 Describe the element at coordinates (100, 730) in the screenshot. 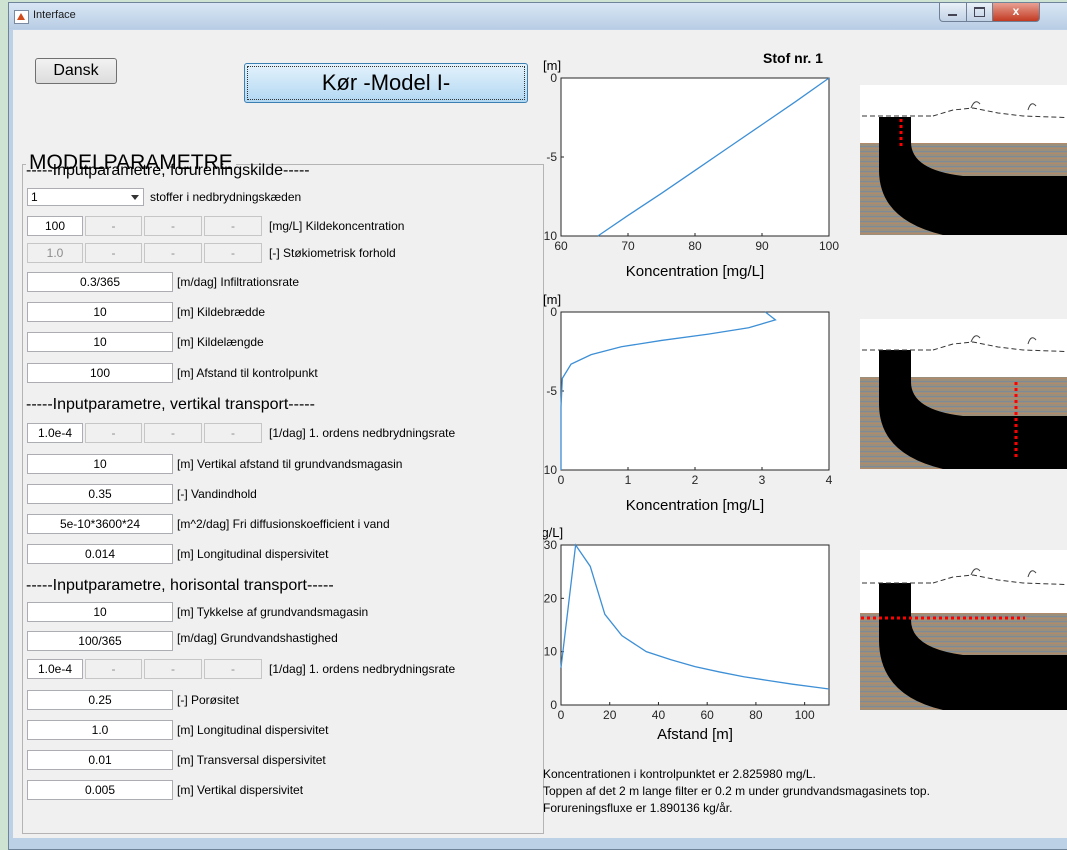

I see `h-long-disp-input: 1.0` at that location.